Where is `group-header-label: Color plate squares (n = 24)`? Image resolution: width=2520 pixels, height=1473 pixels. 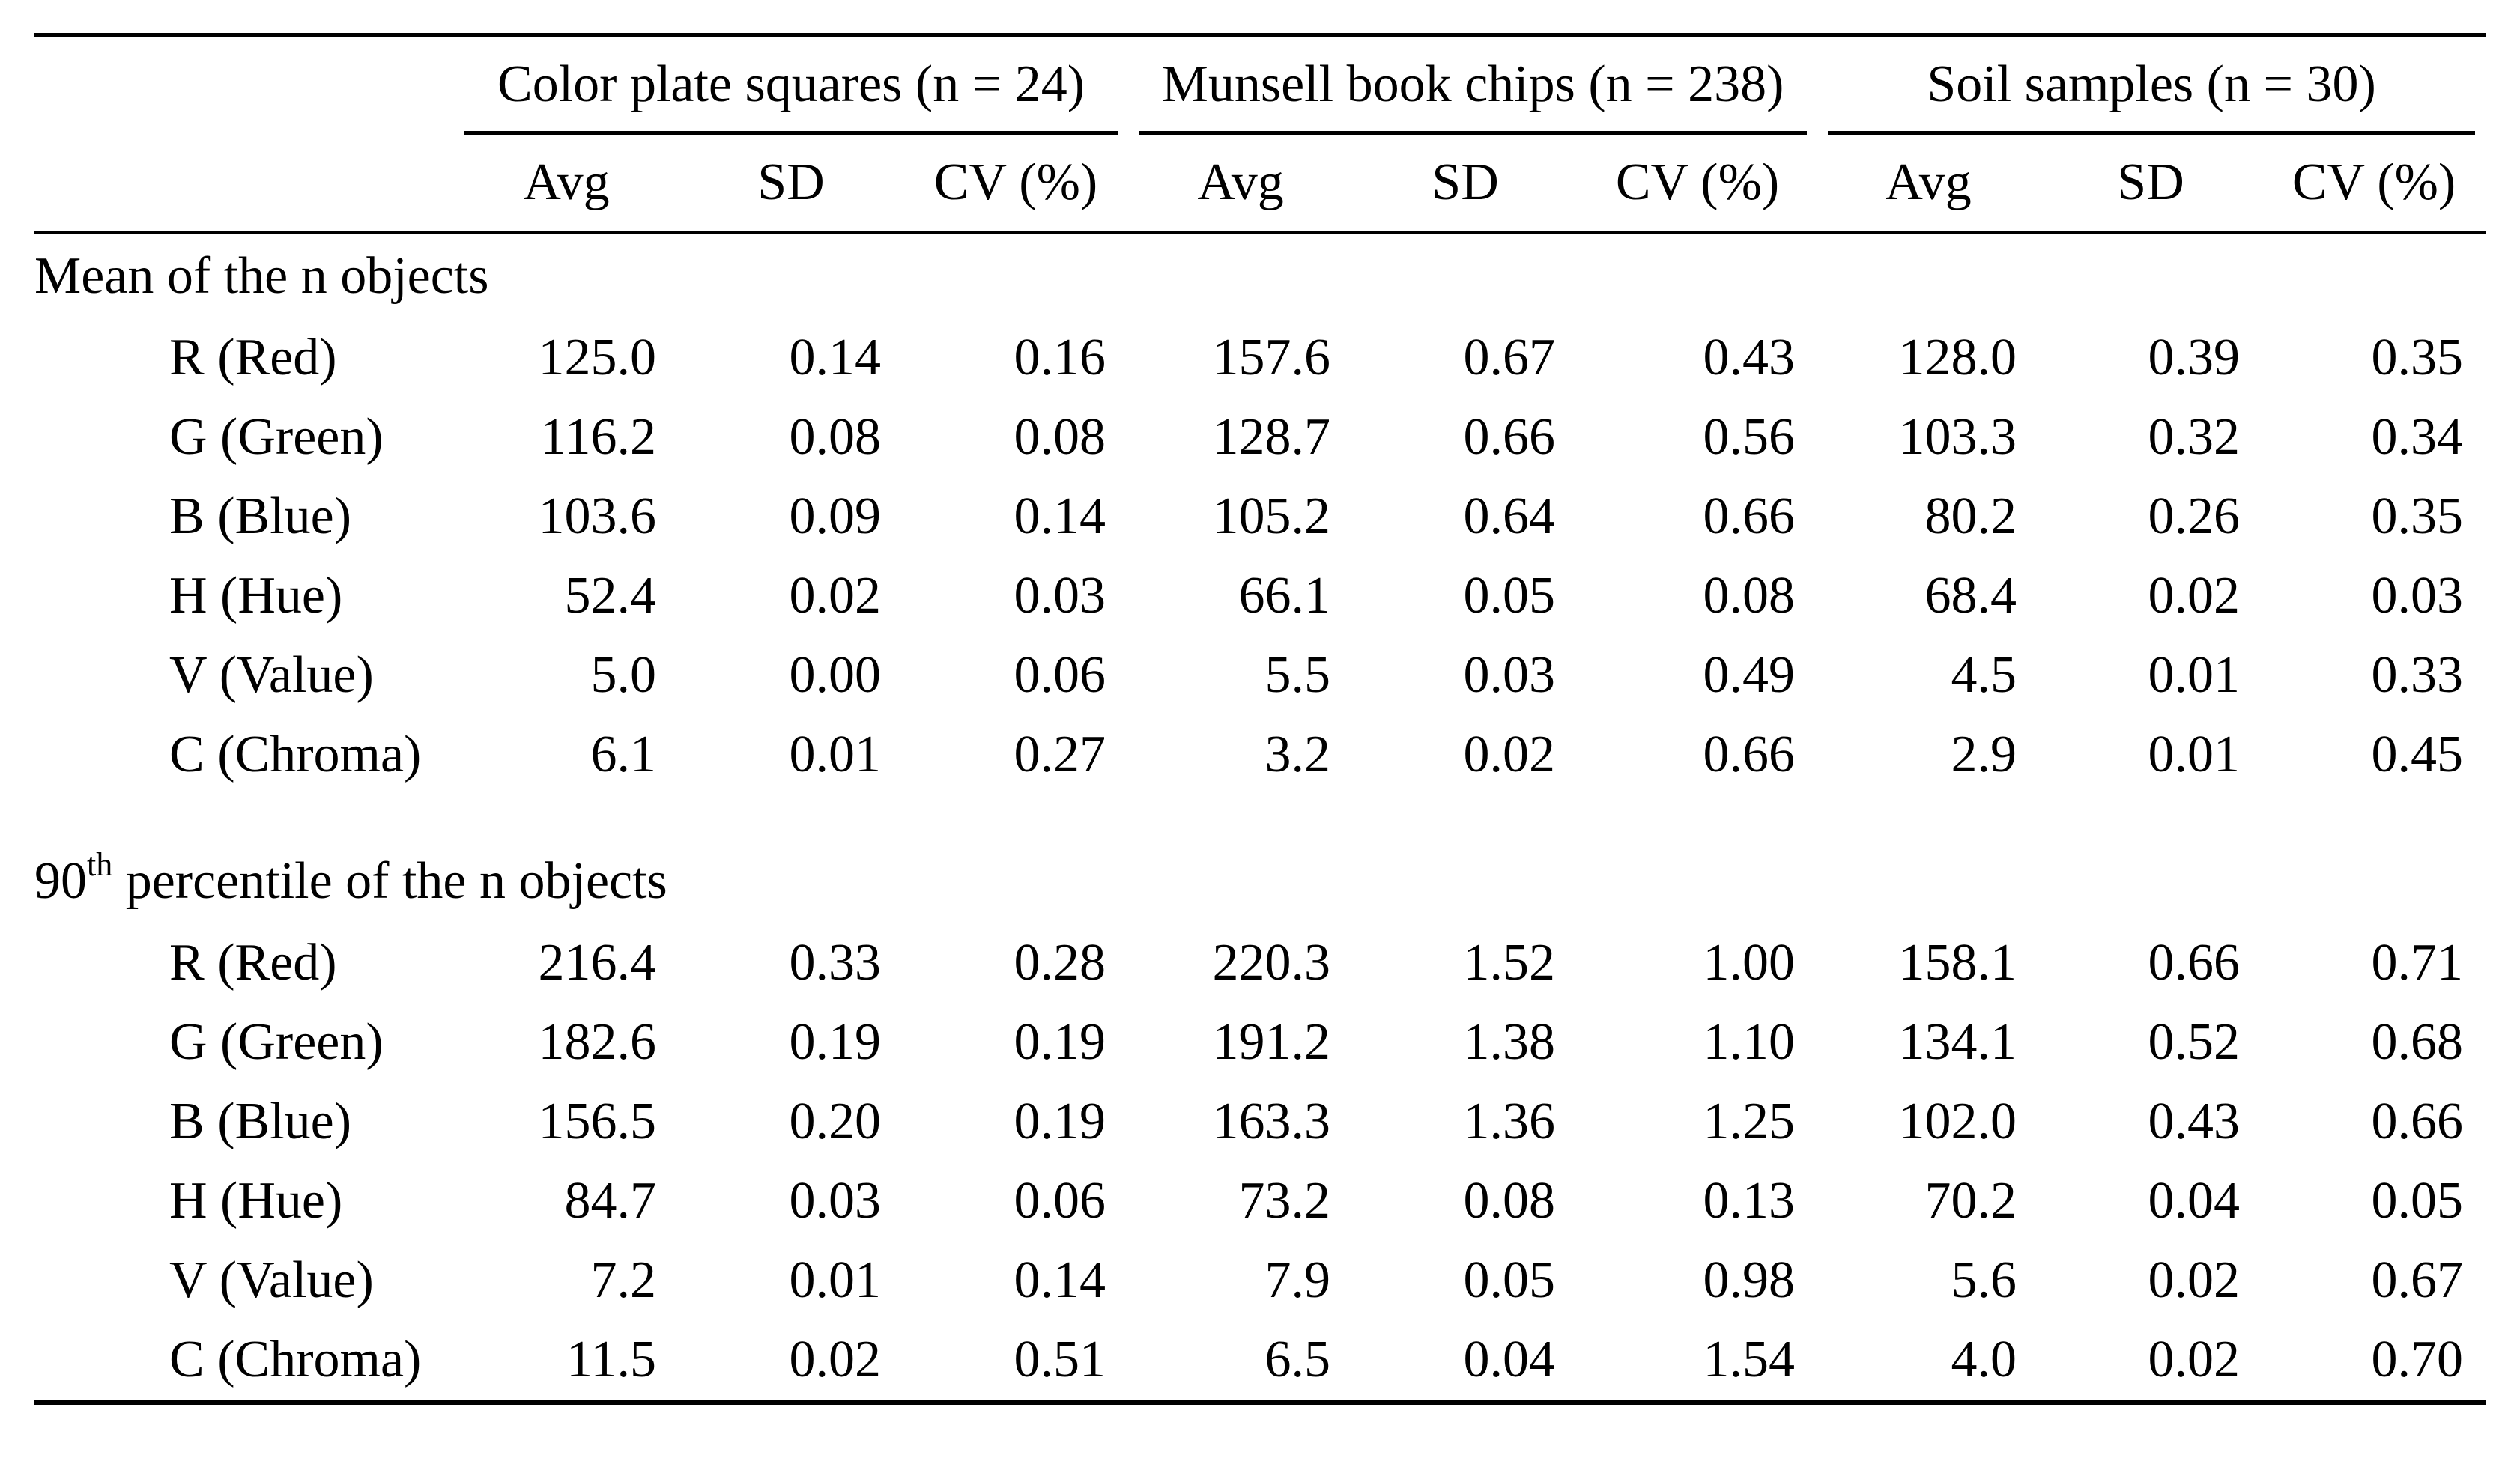
group-header-label: Color plate squares (n = 24) is located at coordinates (791, 84).